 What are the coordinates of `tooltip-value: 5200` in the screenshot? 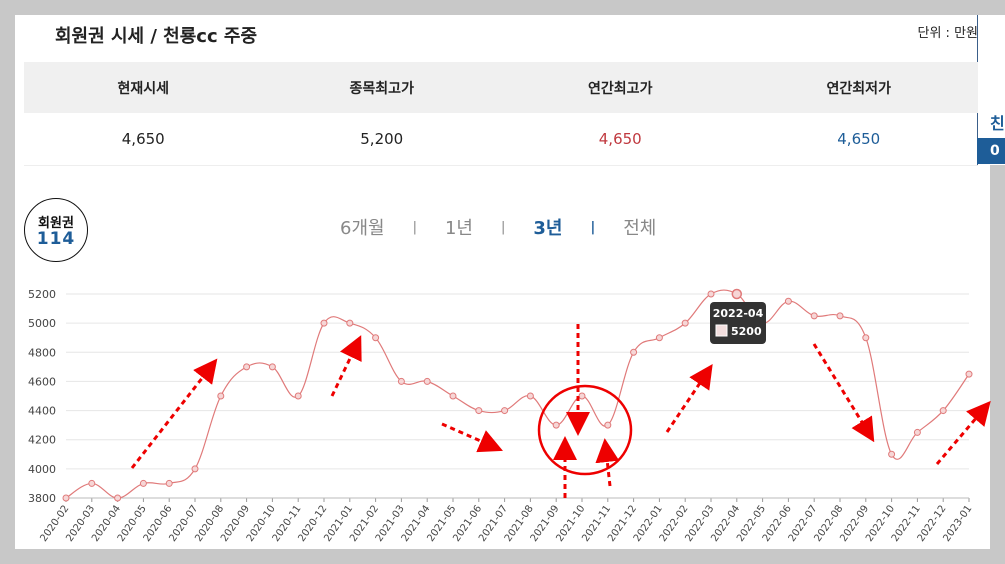 It's located at (746, 331).